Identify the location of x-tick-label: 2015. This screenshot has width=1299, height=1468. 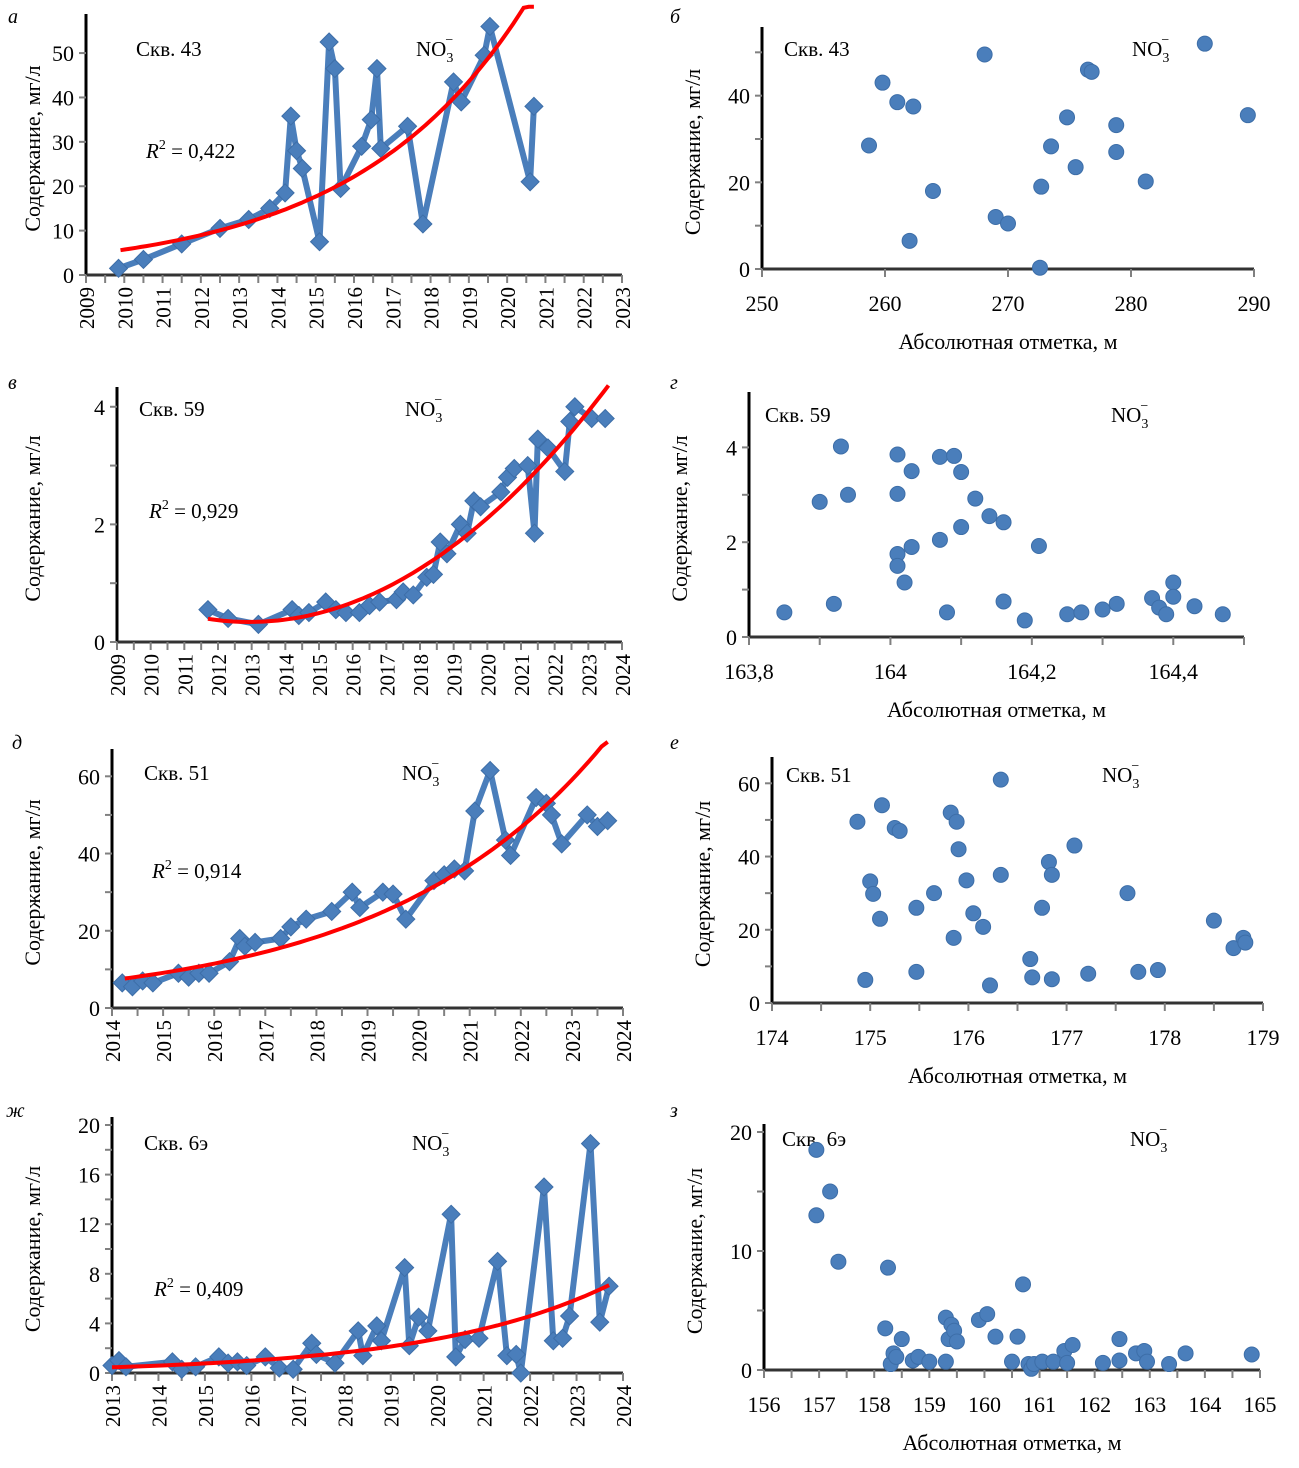
(164, 1041).